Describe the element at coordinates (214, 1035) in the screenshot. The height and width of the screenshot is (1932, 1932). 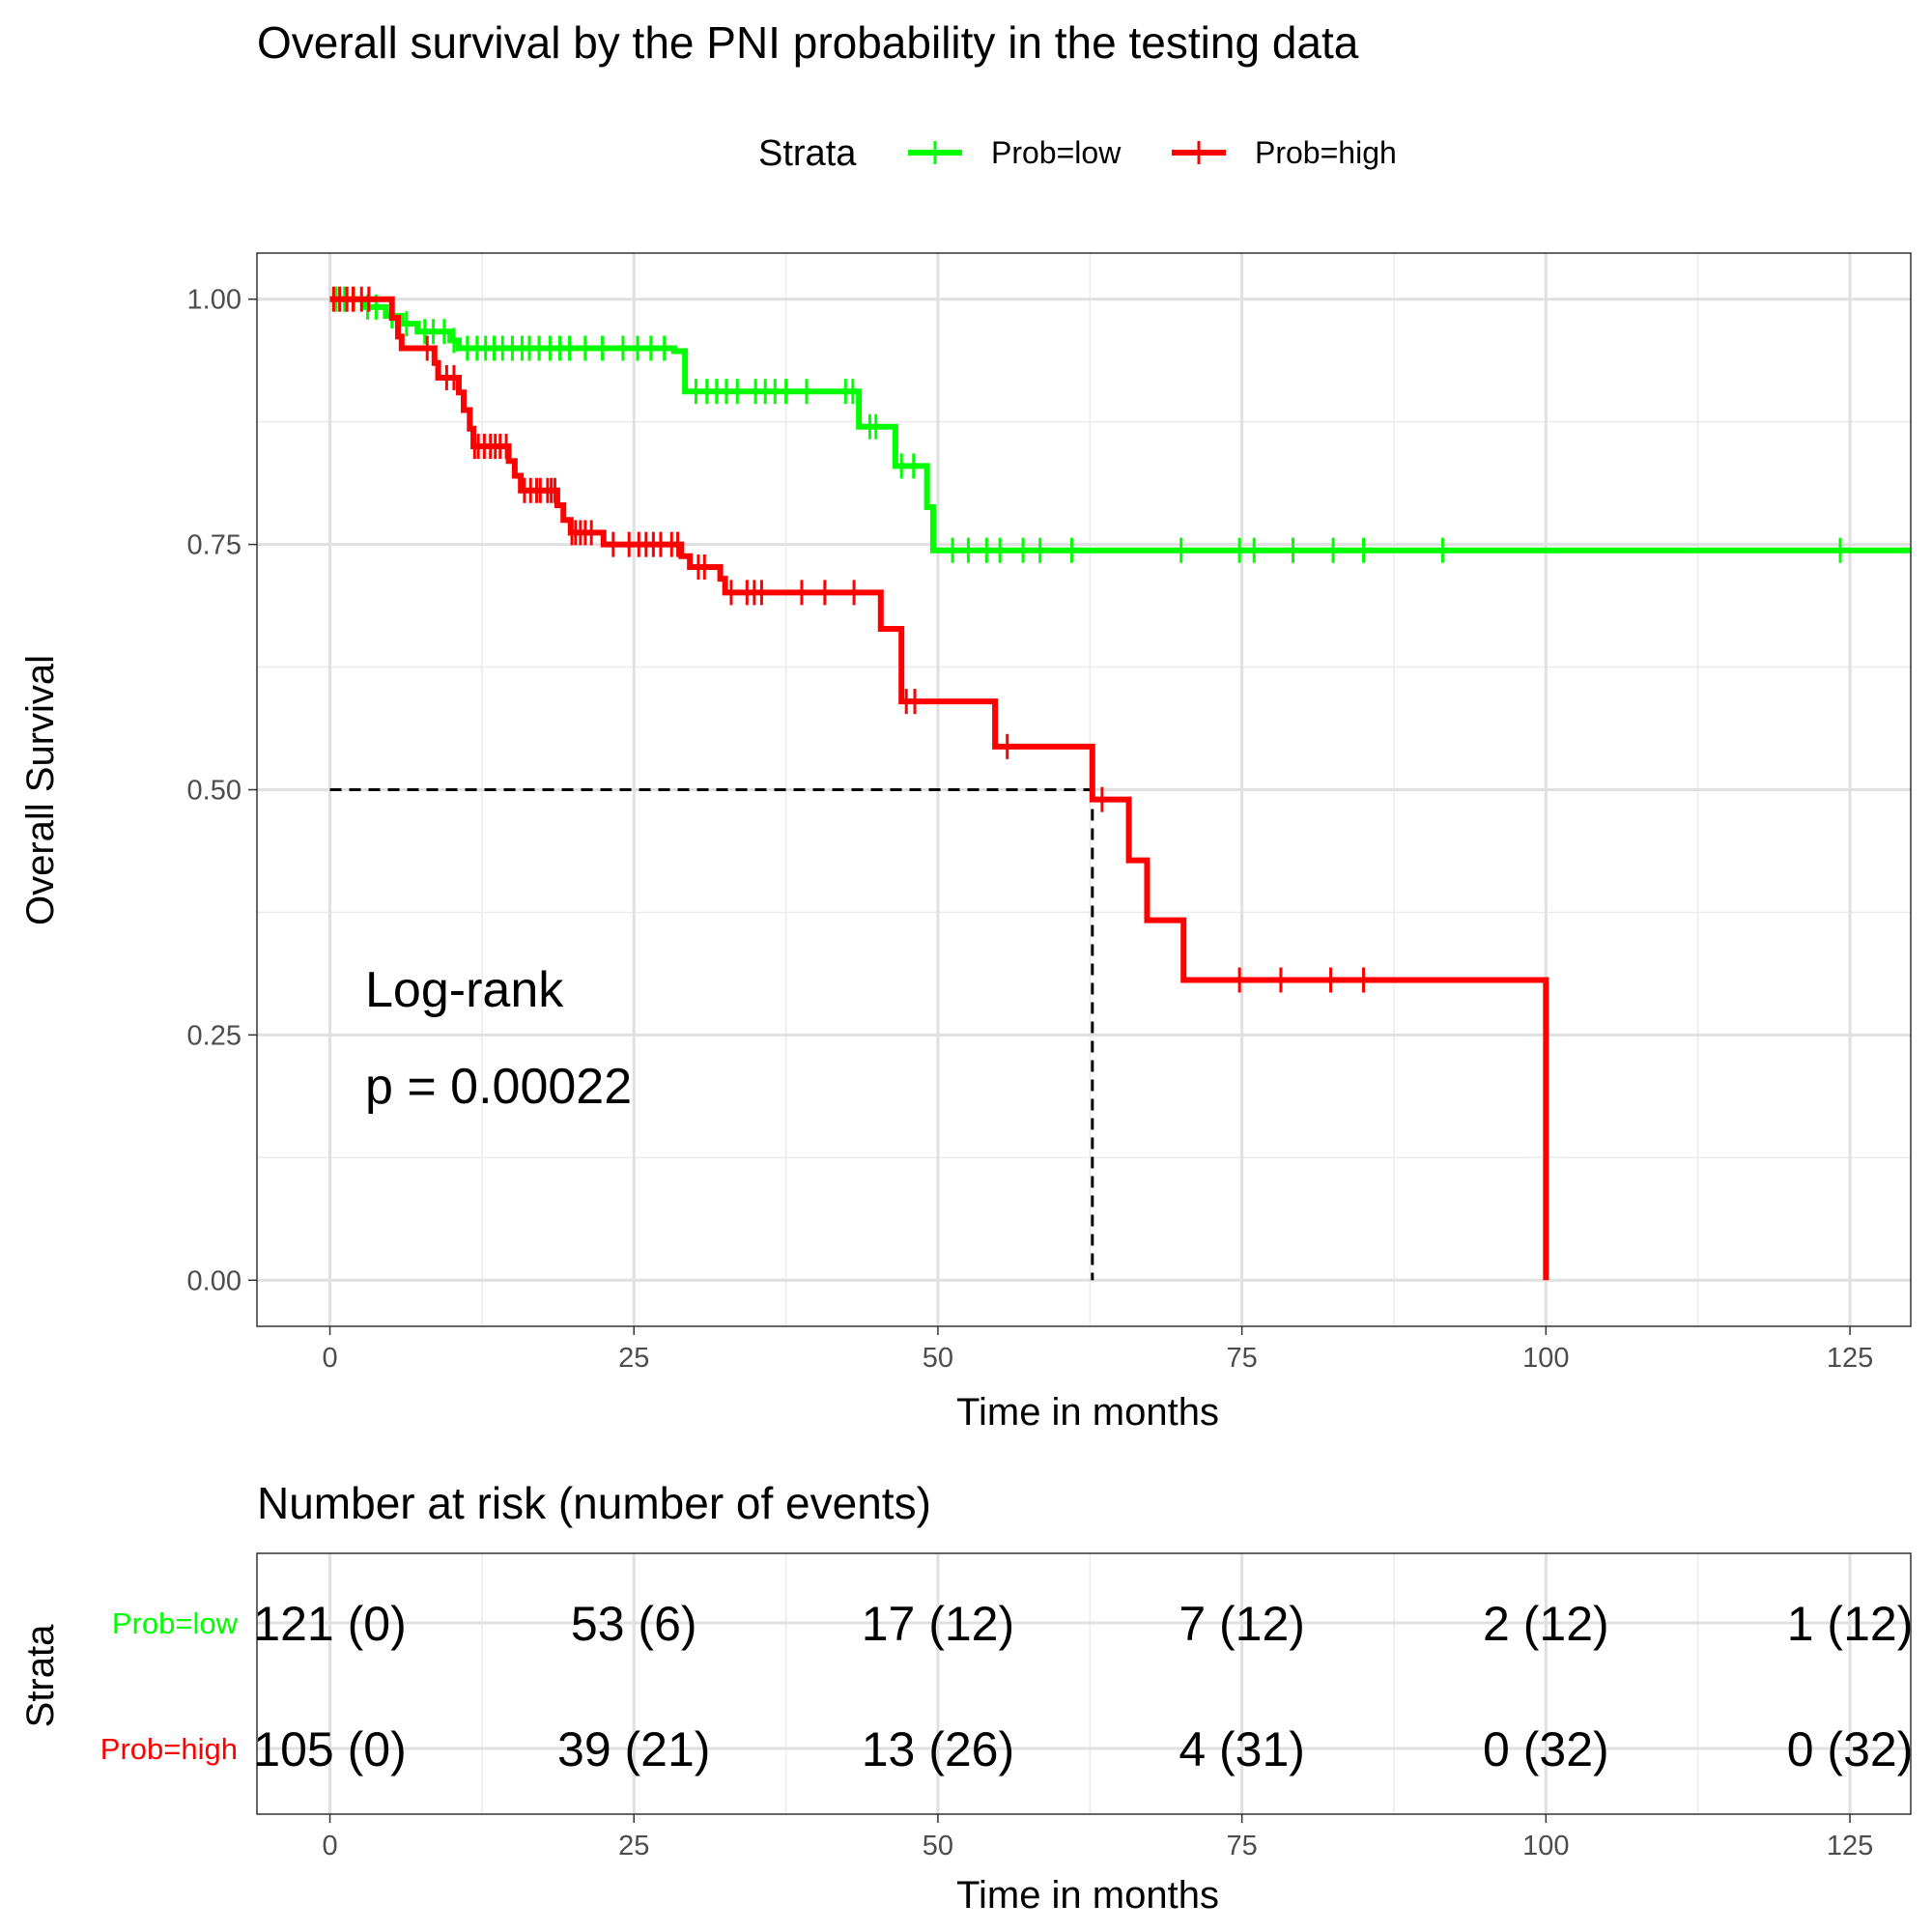
I see `y-tick-label: 0.25` at that location.